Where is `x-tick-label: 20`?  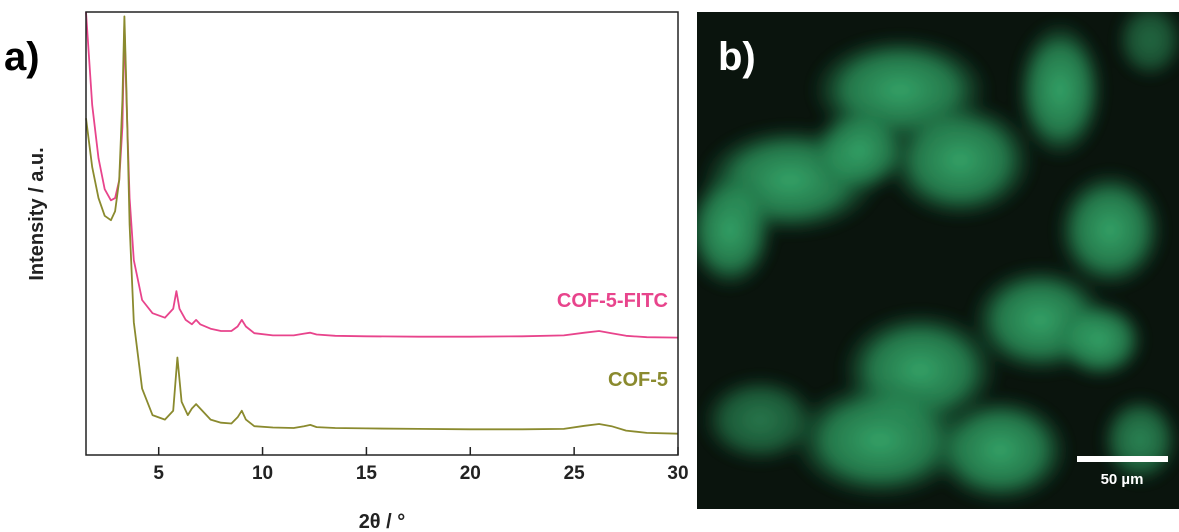
x-tick-label: 20 is located at coordinates (470, 473).